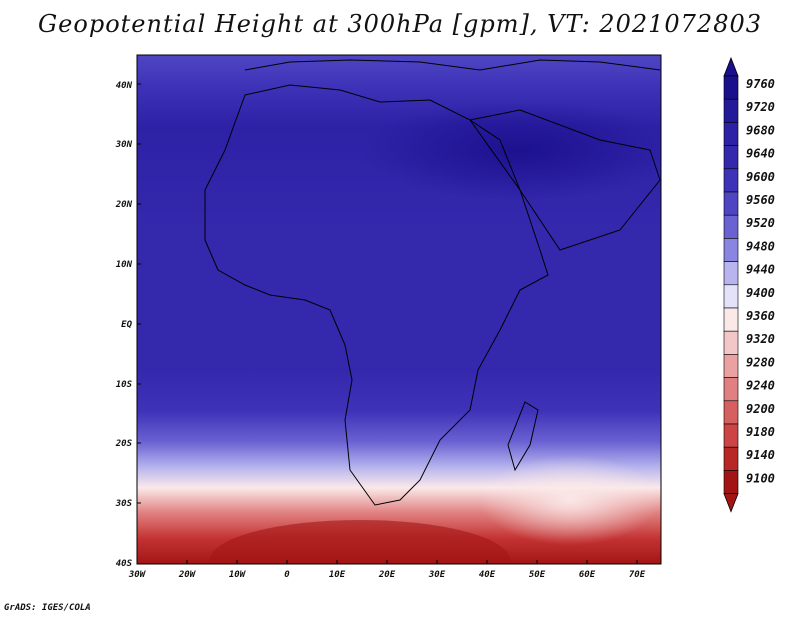 Image resolution: width=800 pixels, height=618 pixels. I want to click on lon-label-10e: 10E, so click(337, 575).